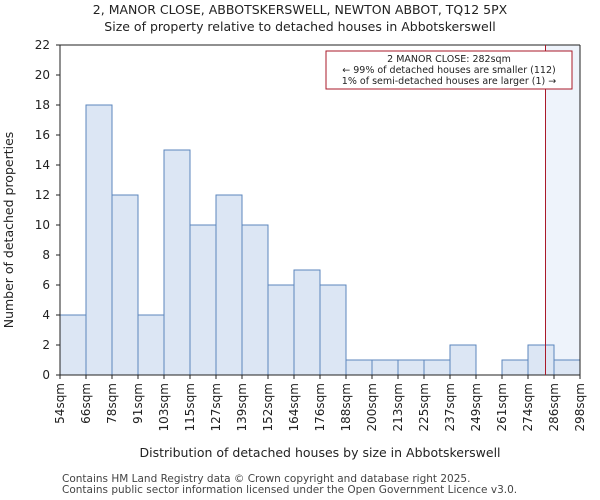  I want to click on bar-127sqm, so click(229, 285).